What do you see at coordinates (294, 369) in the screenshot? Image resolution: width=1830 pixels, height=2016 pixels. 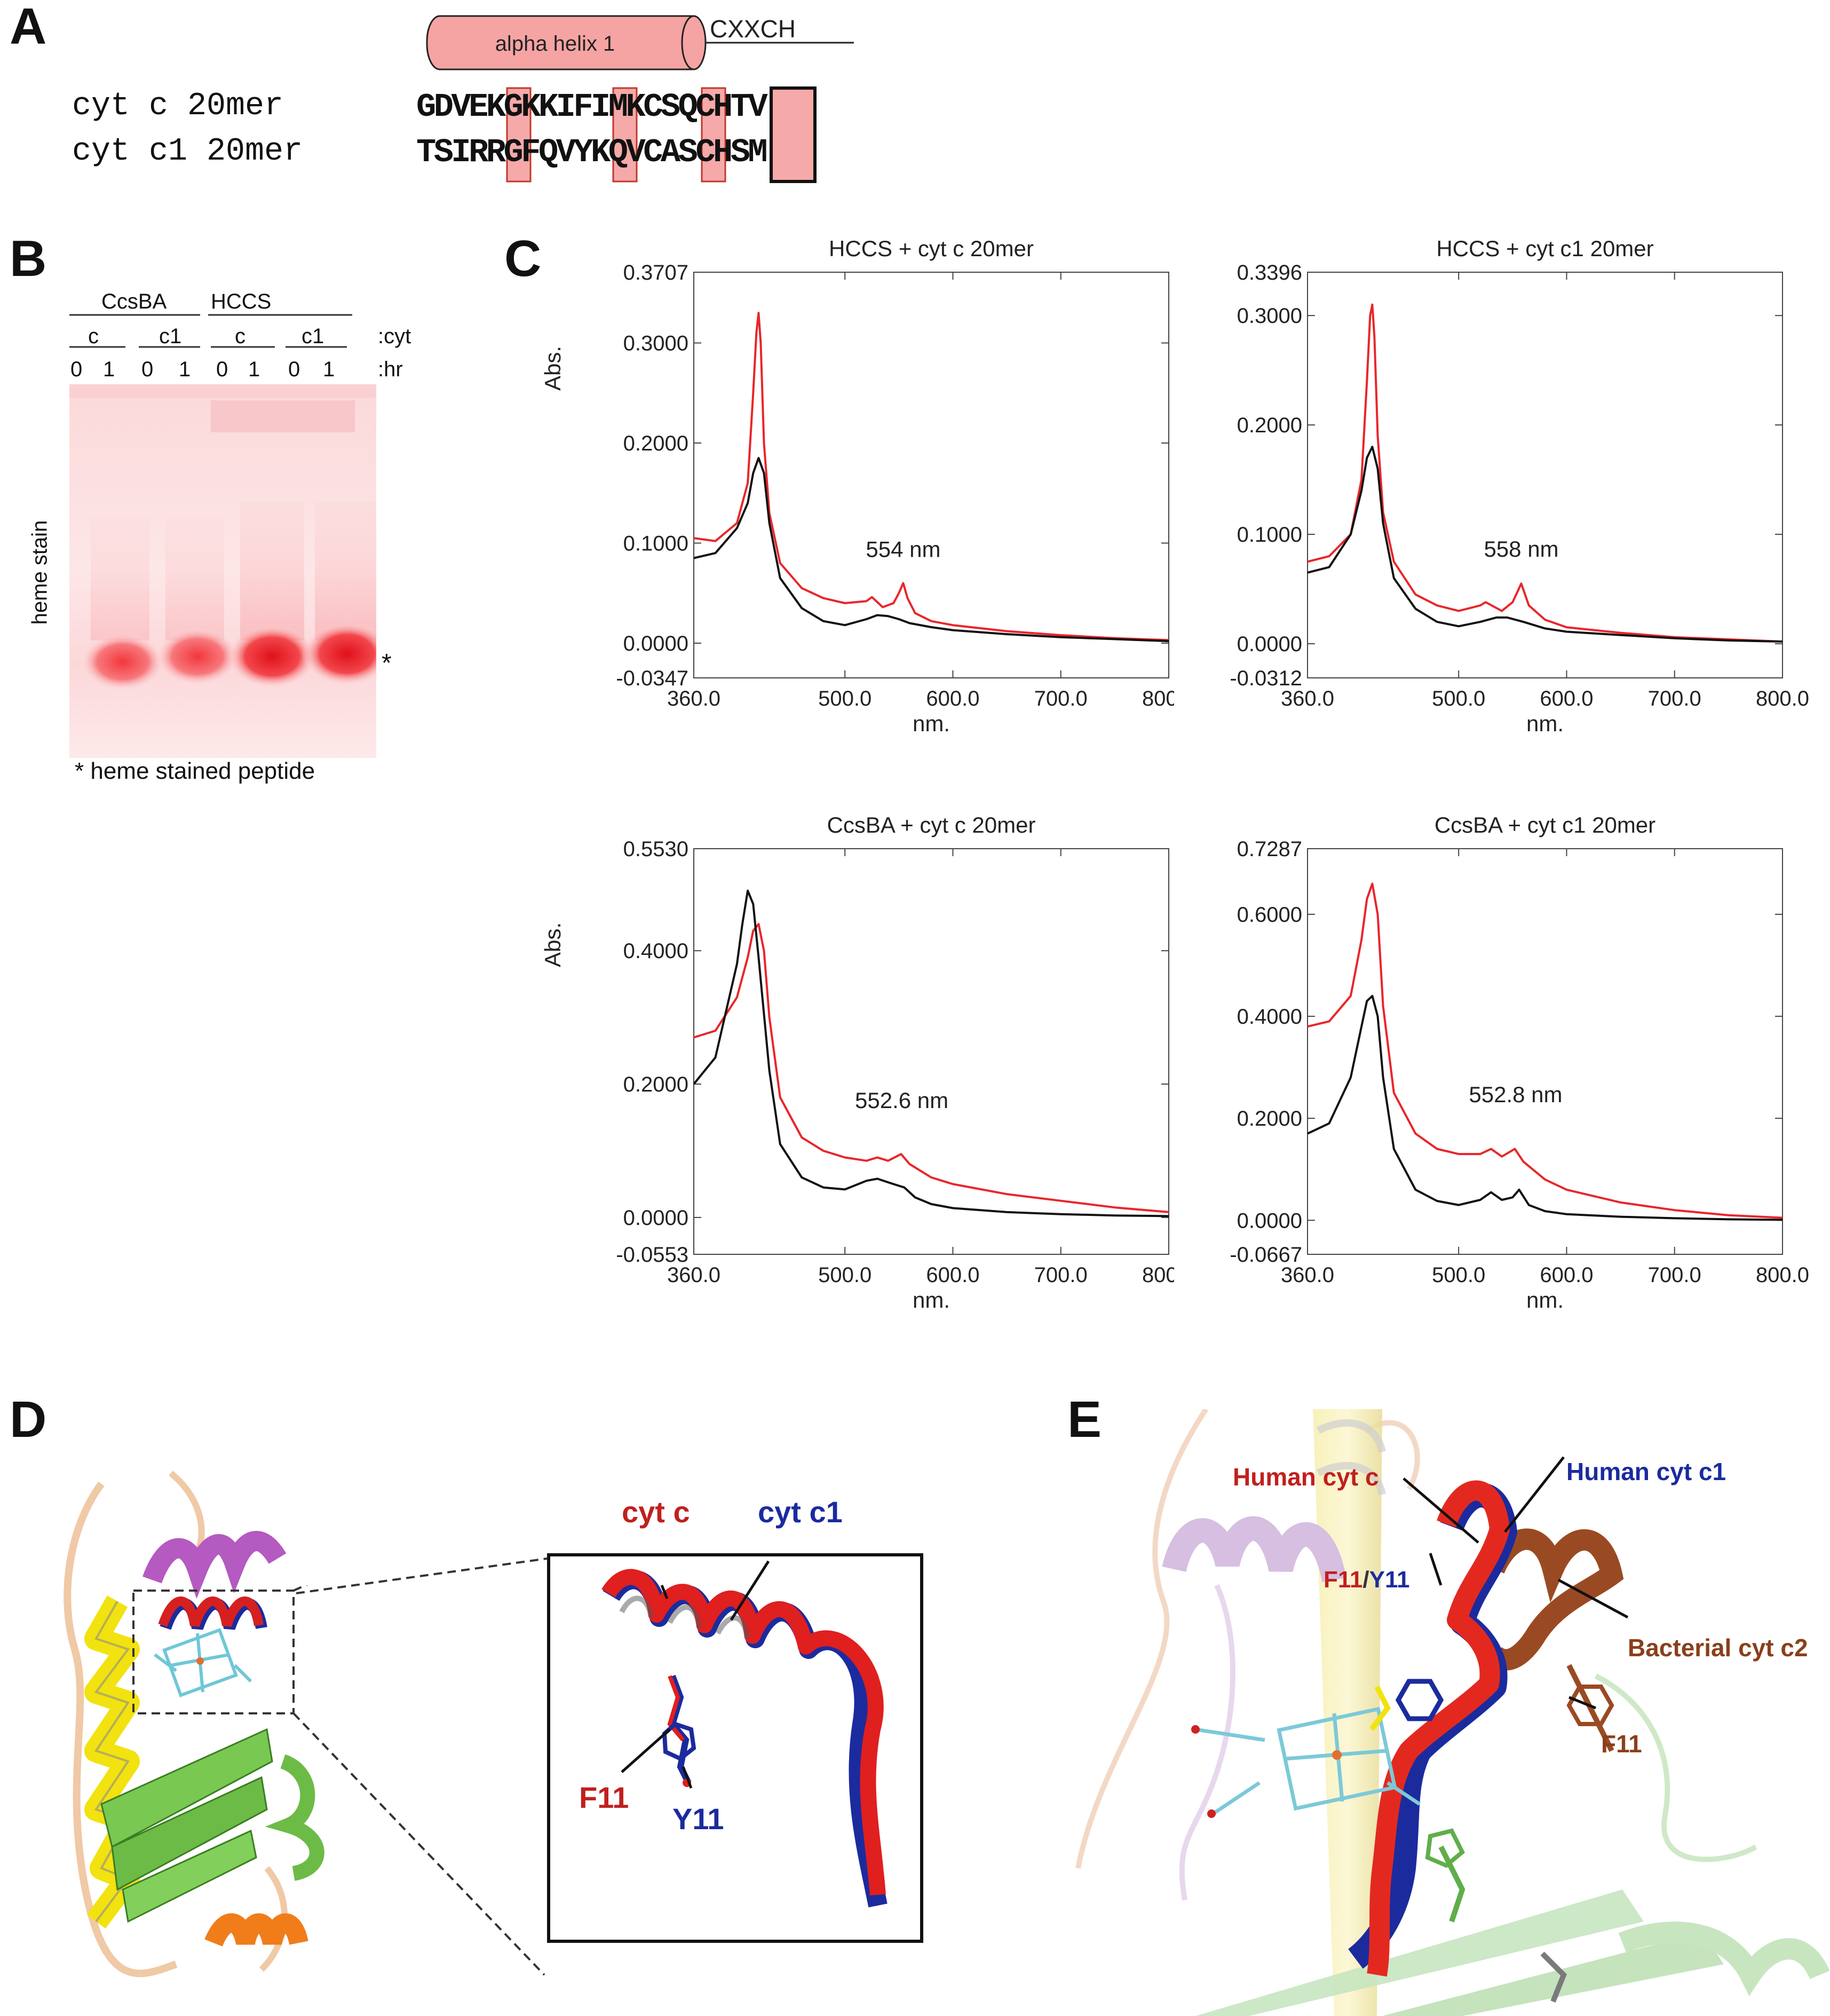 I see `hr-label-7: 0` at bounding box center [294, 369].